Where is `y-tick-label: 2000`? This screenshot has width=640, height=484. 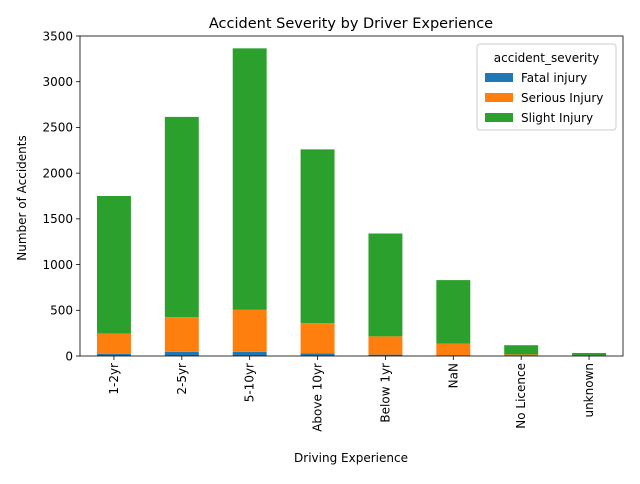 y-tick-label: 2000 is located at coordinates (57, 173).